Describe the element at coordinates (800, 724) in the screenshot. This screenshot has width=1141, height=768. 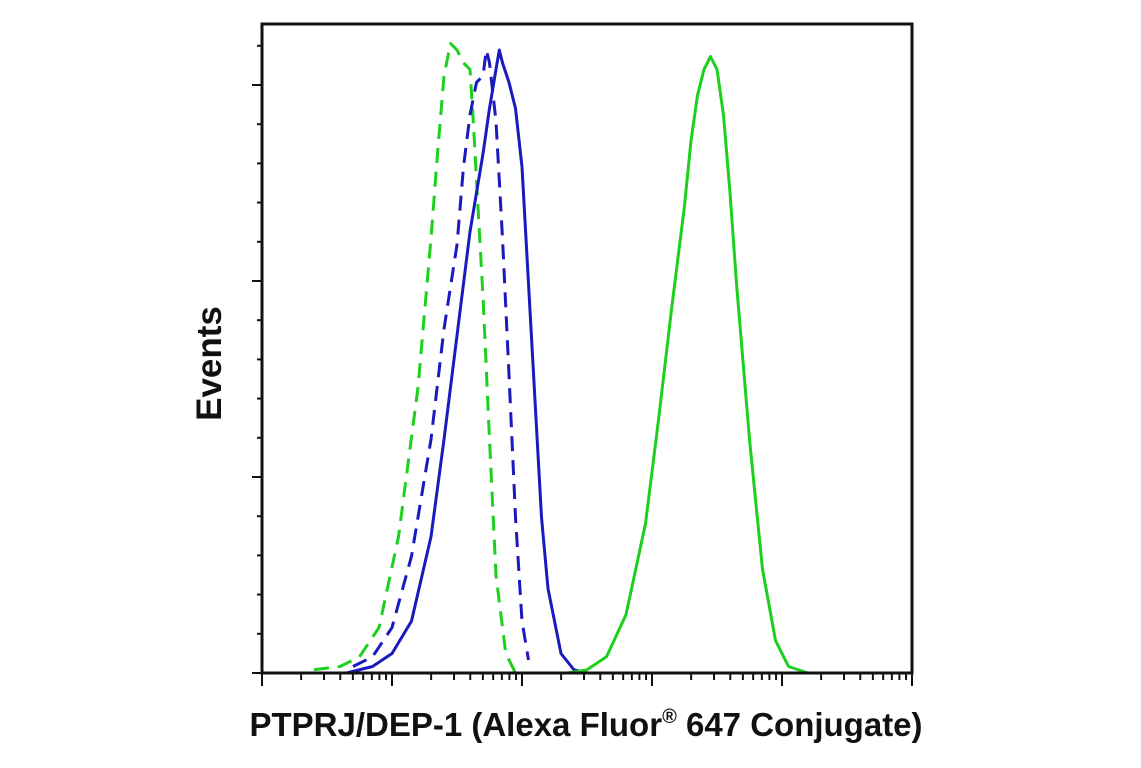
I see `x-axis-title-suffix: 647 Conjugate)` at that location.